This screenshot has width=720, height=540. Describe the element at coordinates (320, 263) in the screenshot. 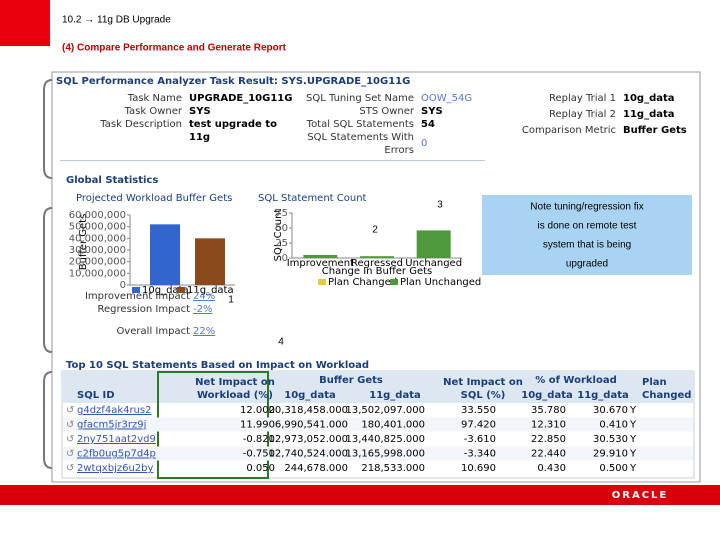

I see `x-tick-label: Improvement` at that location.